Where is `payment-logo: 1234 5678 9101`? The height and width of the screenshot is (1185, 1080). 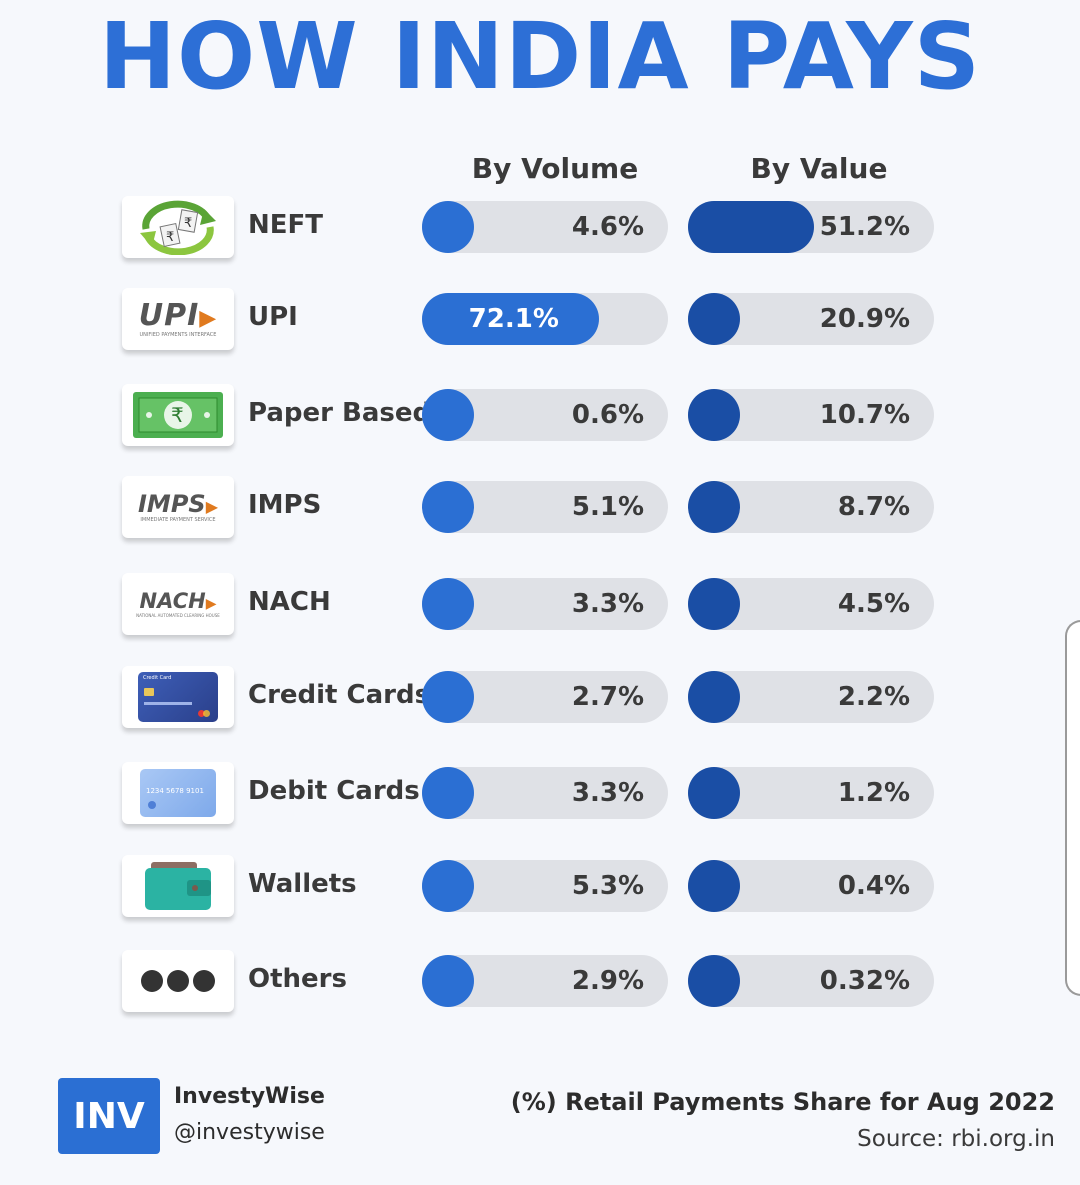
payment-logo: 1234 5678 9101 is located at coordinates (178, 793).